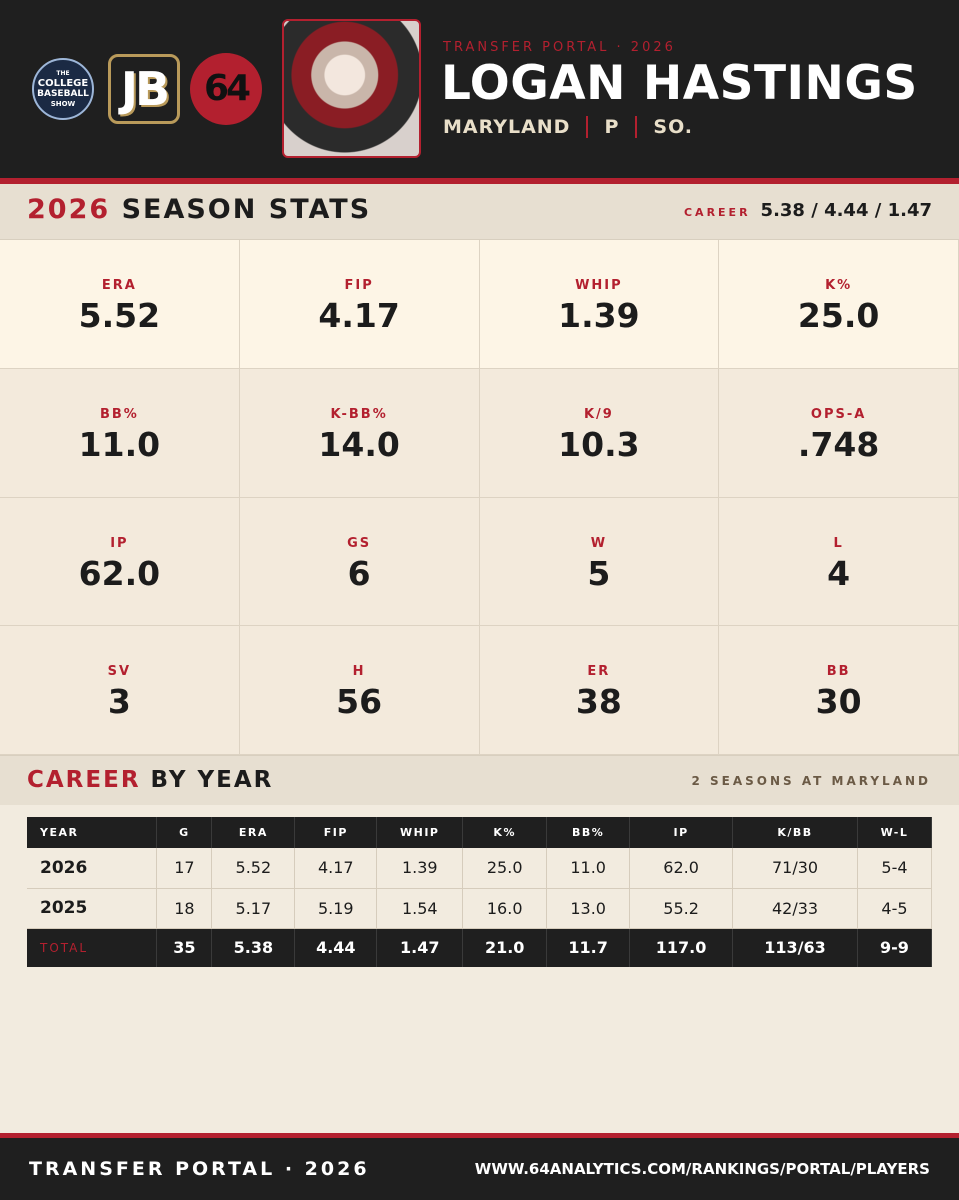 This screenshot has height=1200, width=959. What do you see at coordinates (681, 908) in the screenshot?
I see `cell: 55.2` at bounding box center [681, 908].